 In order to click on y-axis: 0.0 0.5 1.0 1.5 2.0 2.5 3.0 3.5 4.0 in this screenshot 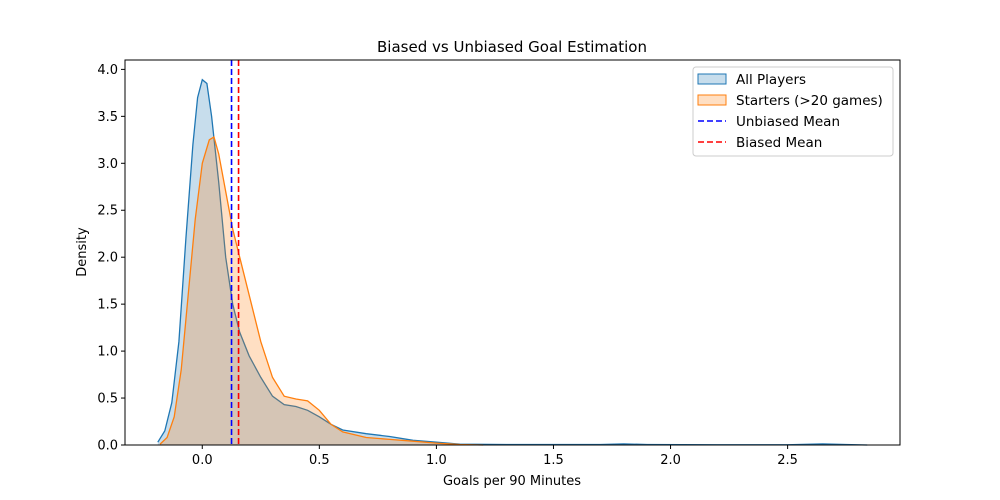, I will do `click(111, 258)`.